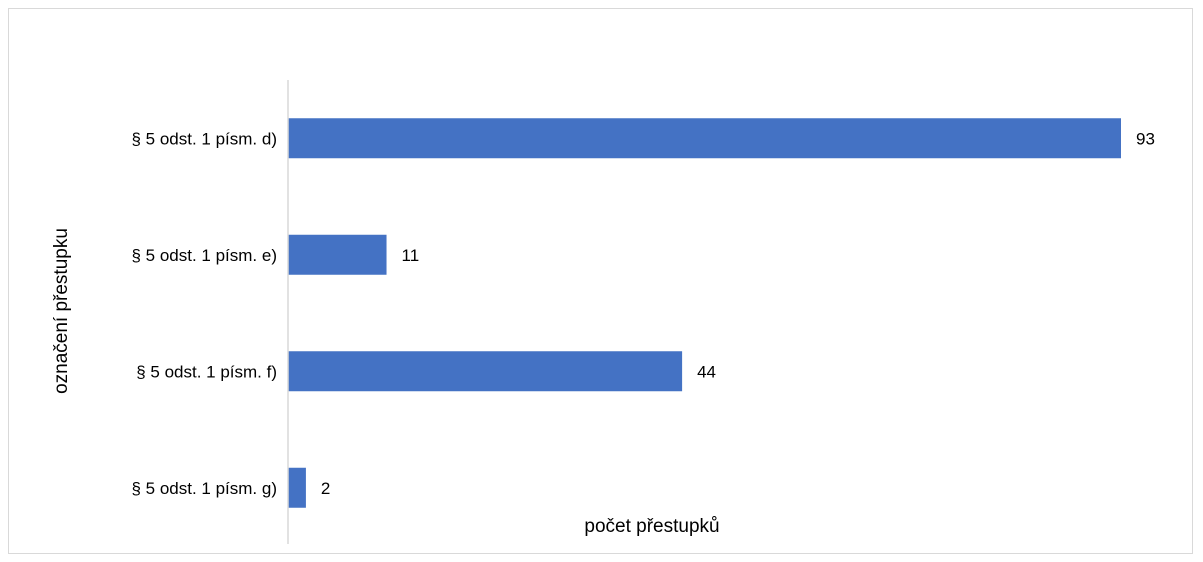 This screenshot has width=1203, height=562. Describe the element at coordinates (411, 255) in the screenshot. I see `data-label: 11` at that location.